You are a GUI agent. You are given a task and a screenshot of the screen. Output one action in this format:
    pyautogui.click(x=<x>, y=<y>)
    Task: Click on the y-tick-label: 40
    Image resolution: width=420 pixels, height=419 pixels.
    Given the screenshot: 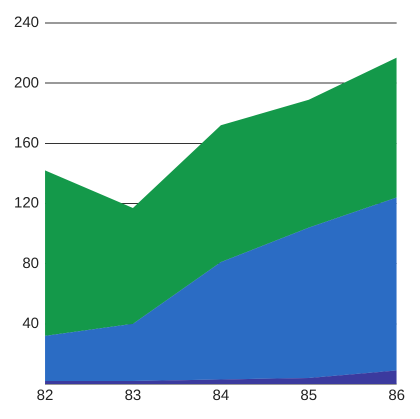 What is the action you would take?
    pyautogui.click(x=31, y=323)
    